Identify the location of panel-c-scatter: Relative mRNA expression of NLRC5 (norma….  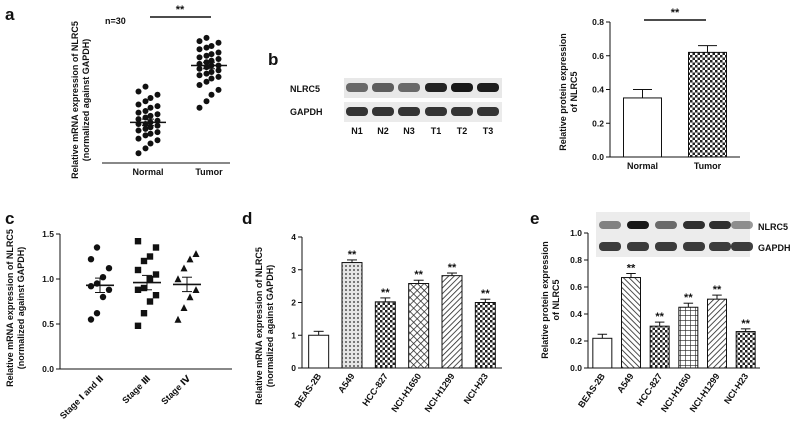
(118, 325).